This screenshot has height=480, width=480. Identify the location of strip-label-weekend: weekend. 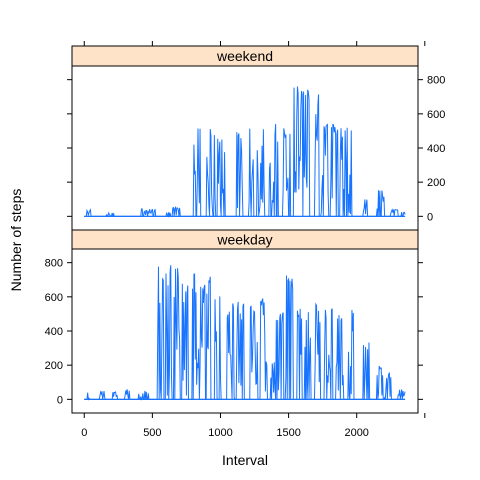
(244, 56).